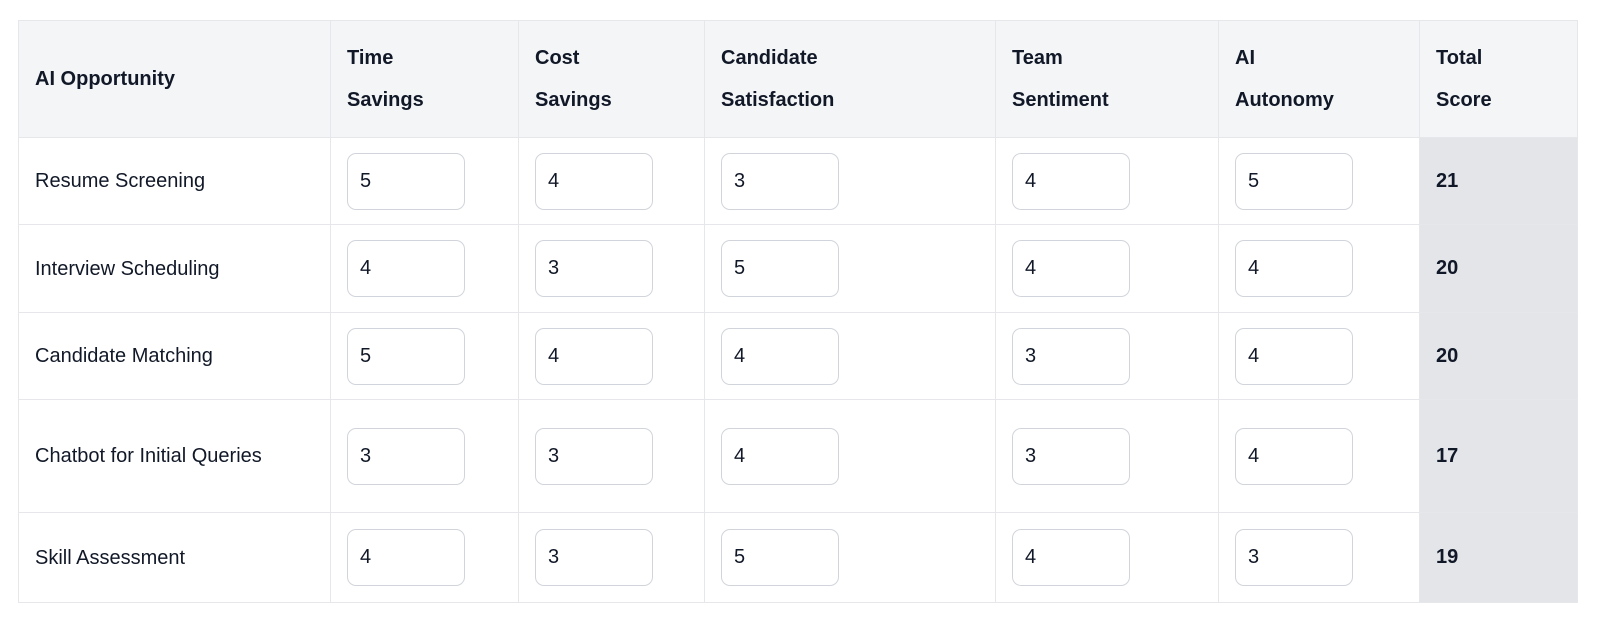 The width and height of the screenshot is (1600, 634). I want to click on column-header-ai-autonomy: AI Autonomy, so click(1319, 79).